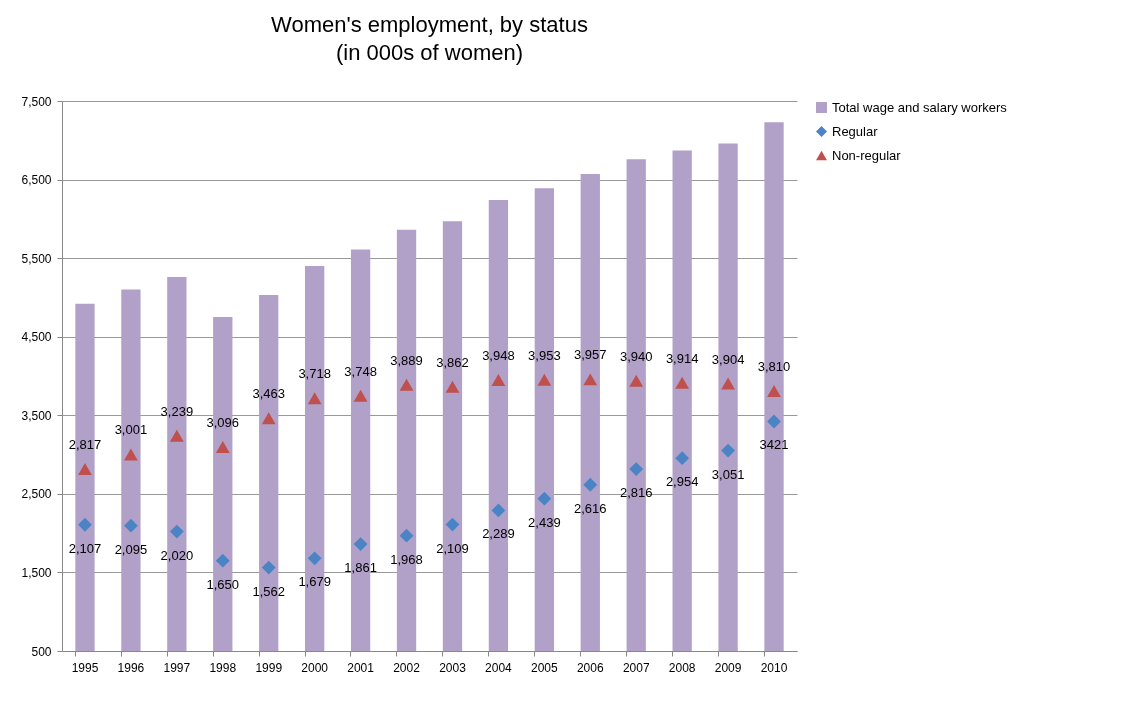  I want to click on data-label: 1,679, so click(314, 582).